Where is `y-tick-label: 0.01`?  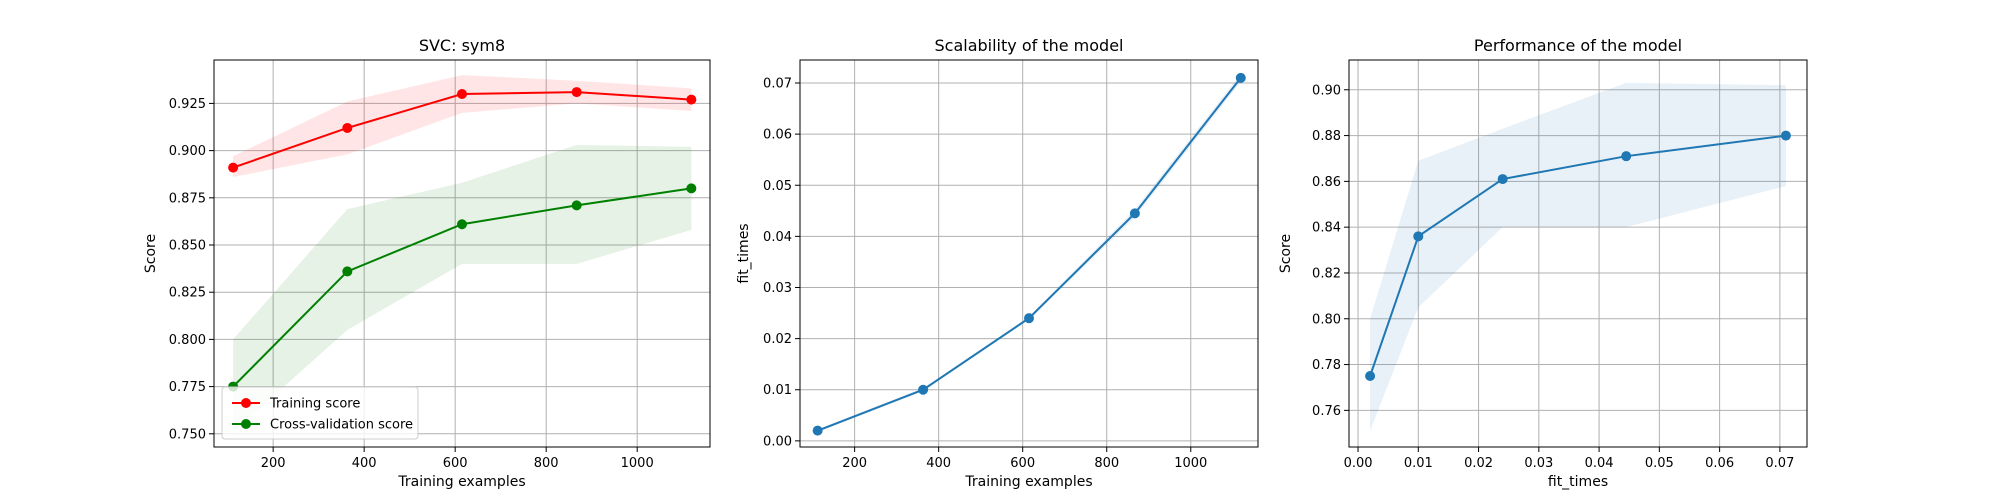 y-tick-label: 0.01 is located at coordinates (777, 390).